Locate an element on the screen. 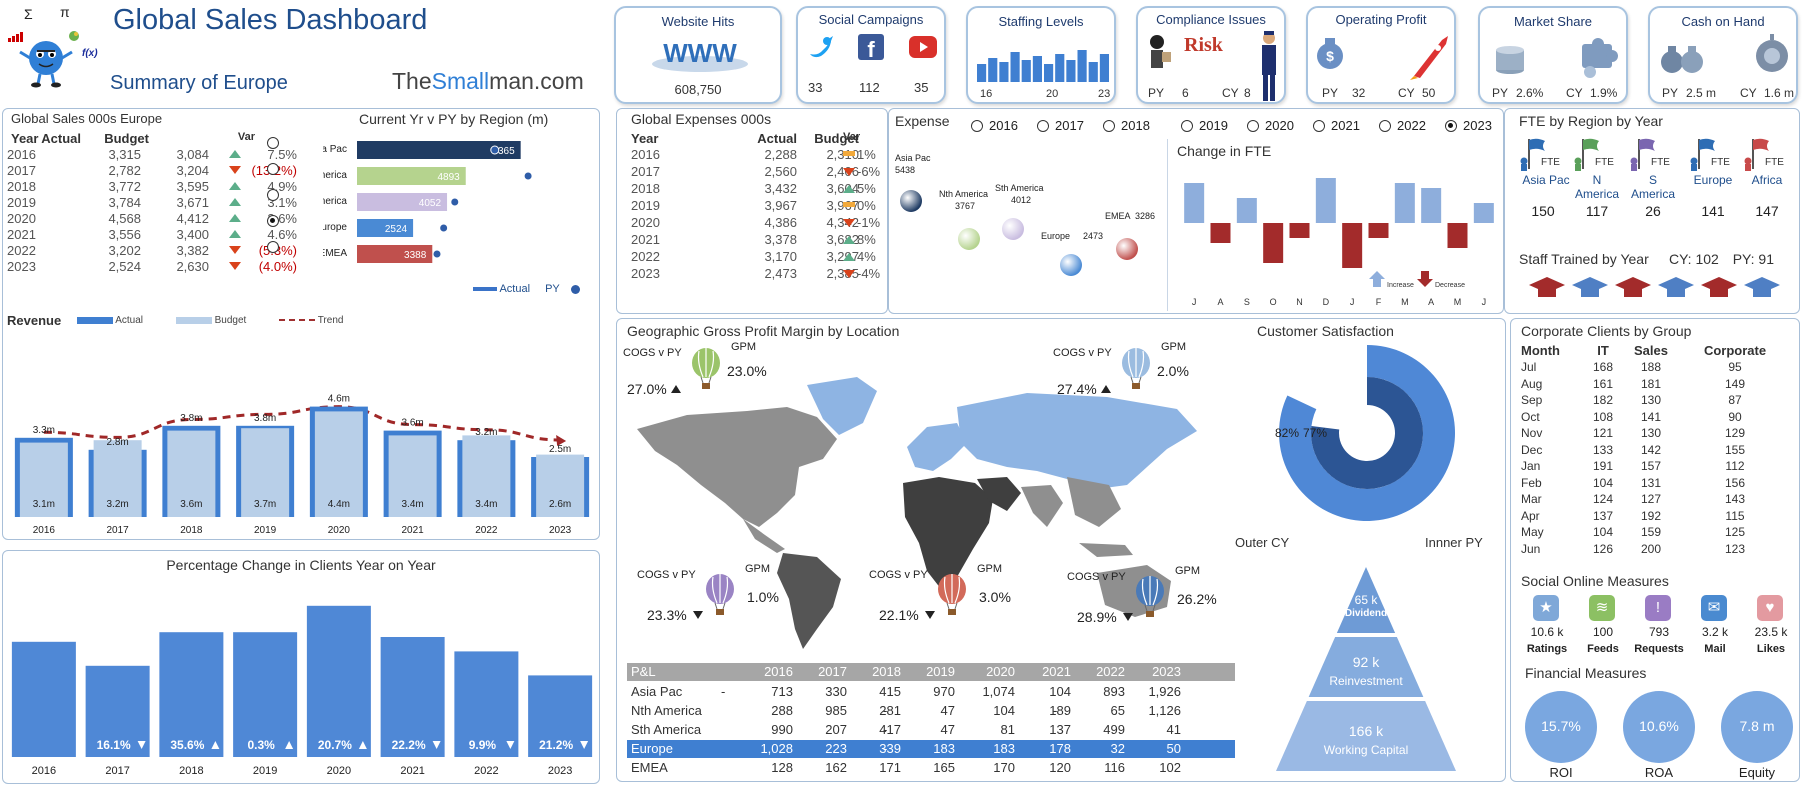 This screenshot has width=1804, height=789. revenue-actual-label: 3.6m is located at coordinates (413, 423).